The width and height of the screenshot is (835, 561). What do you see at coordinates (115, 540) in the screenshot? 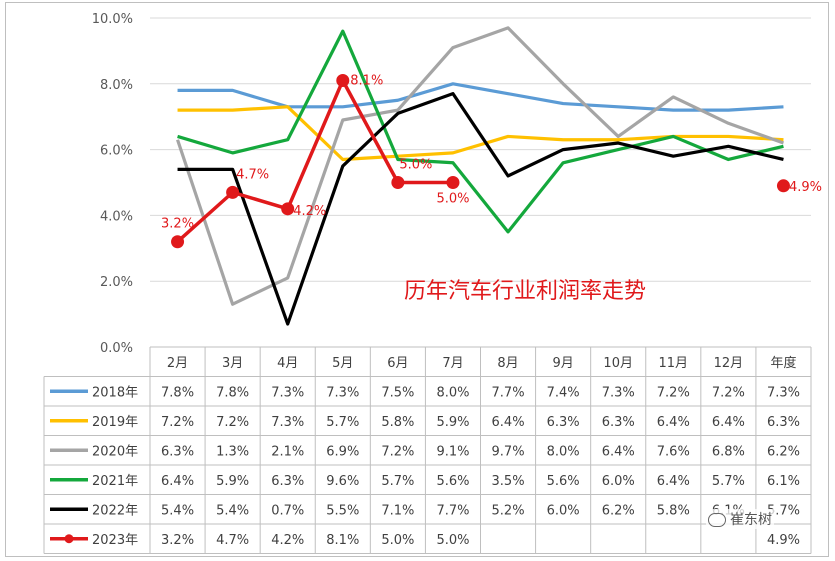
I see `legend-entry: 2023年` at bounding box center [115, 540].